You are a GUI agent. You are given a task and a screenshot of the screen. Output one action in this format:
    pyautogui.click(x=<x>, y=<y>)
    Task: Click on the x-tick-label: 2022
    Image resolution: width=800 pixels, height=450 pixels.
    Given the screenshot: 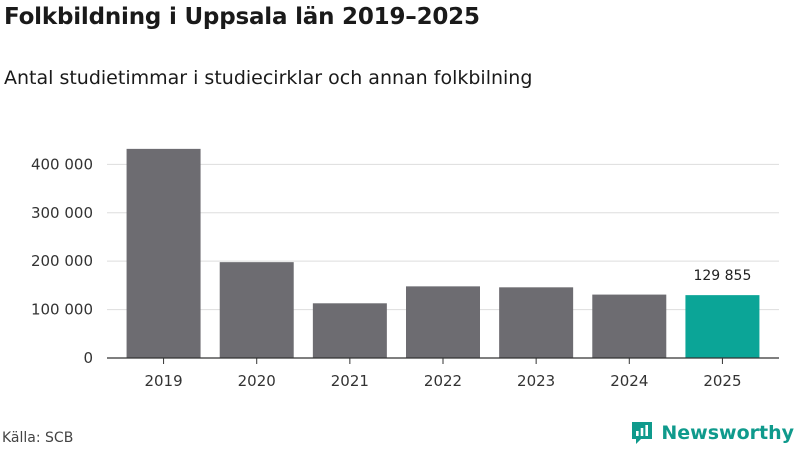 What is the action you would take?
    pyautogui.click(x=443, y=381)
    